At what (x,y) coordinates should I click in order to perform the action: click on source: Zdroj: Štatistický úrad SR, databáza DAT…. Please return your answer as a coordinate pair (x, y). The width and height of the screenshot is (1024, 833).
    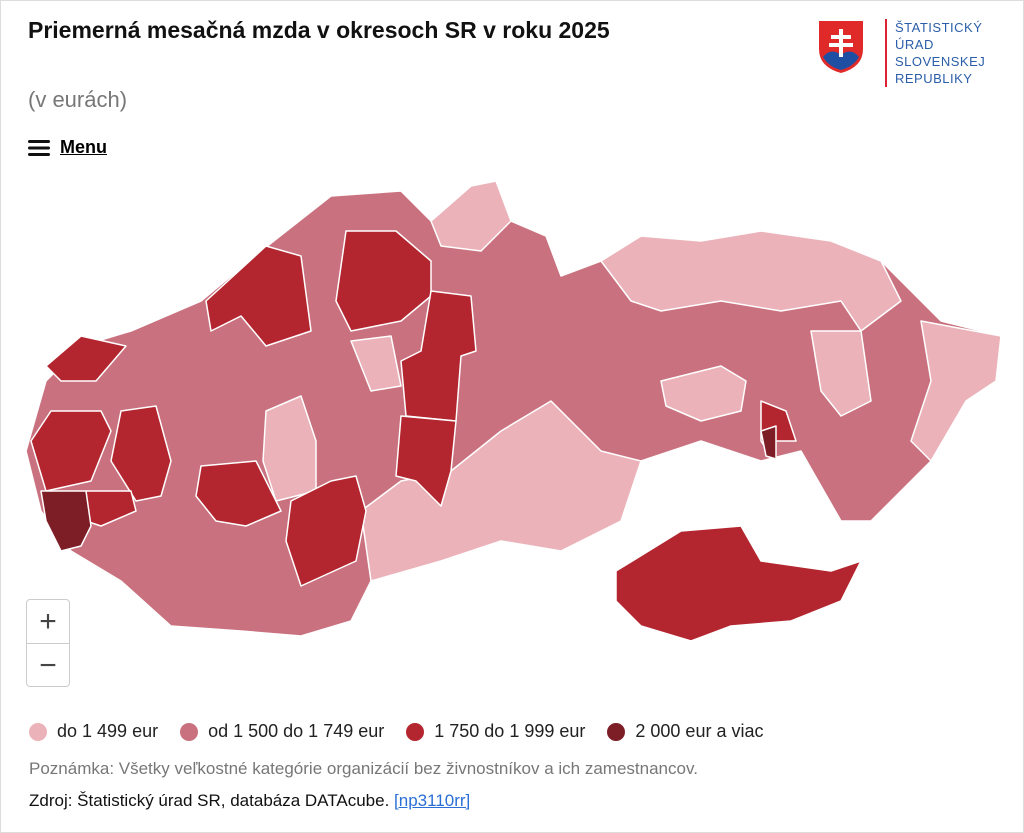
    Looking at the image, I should click on (249, 801).